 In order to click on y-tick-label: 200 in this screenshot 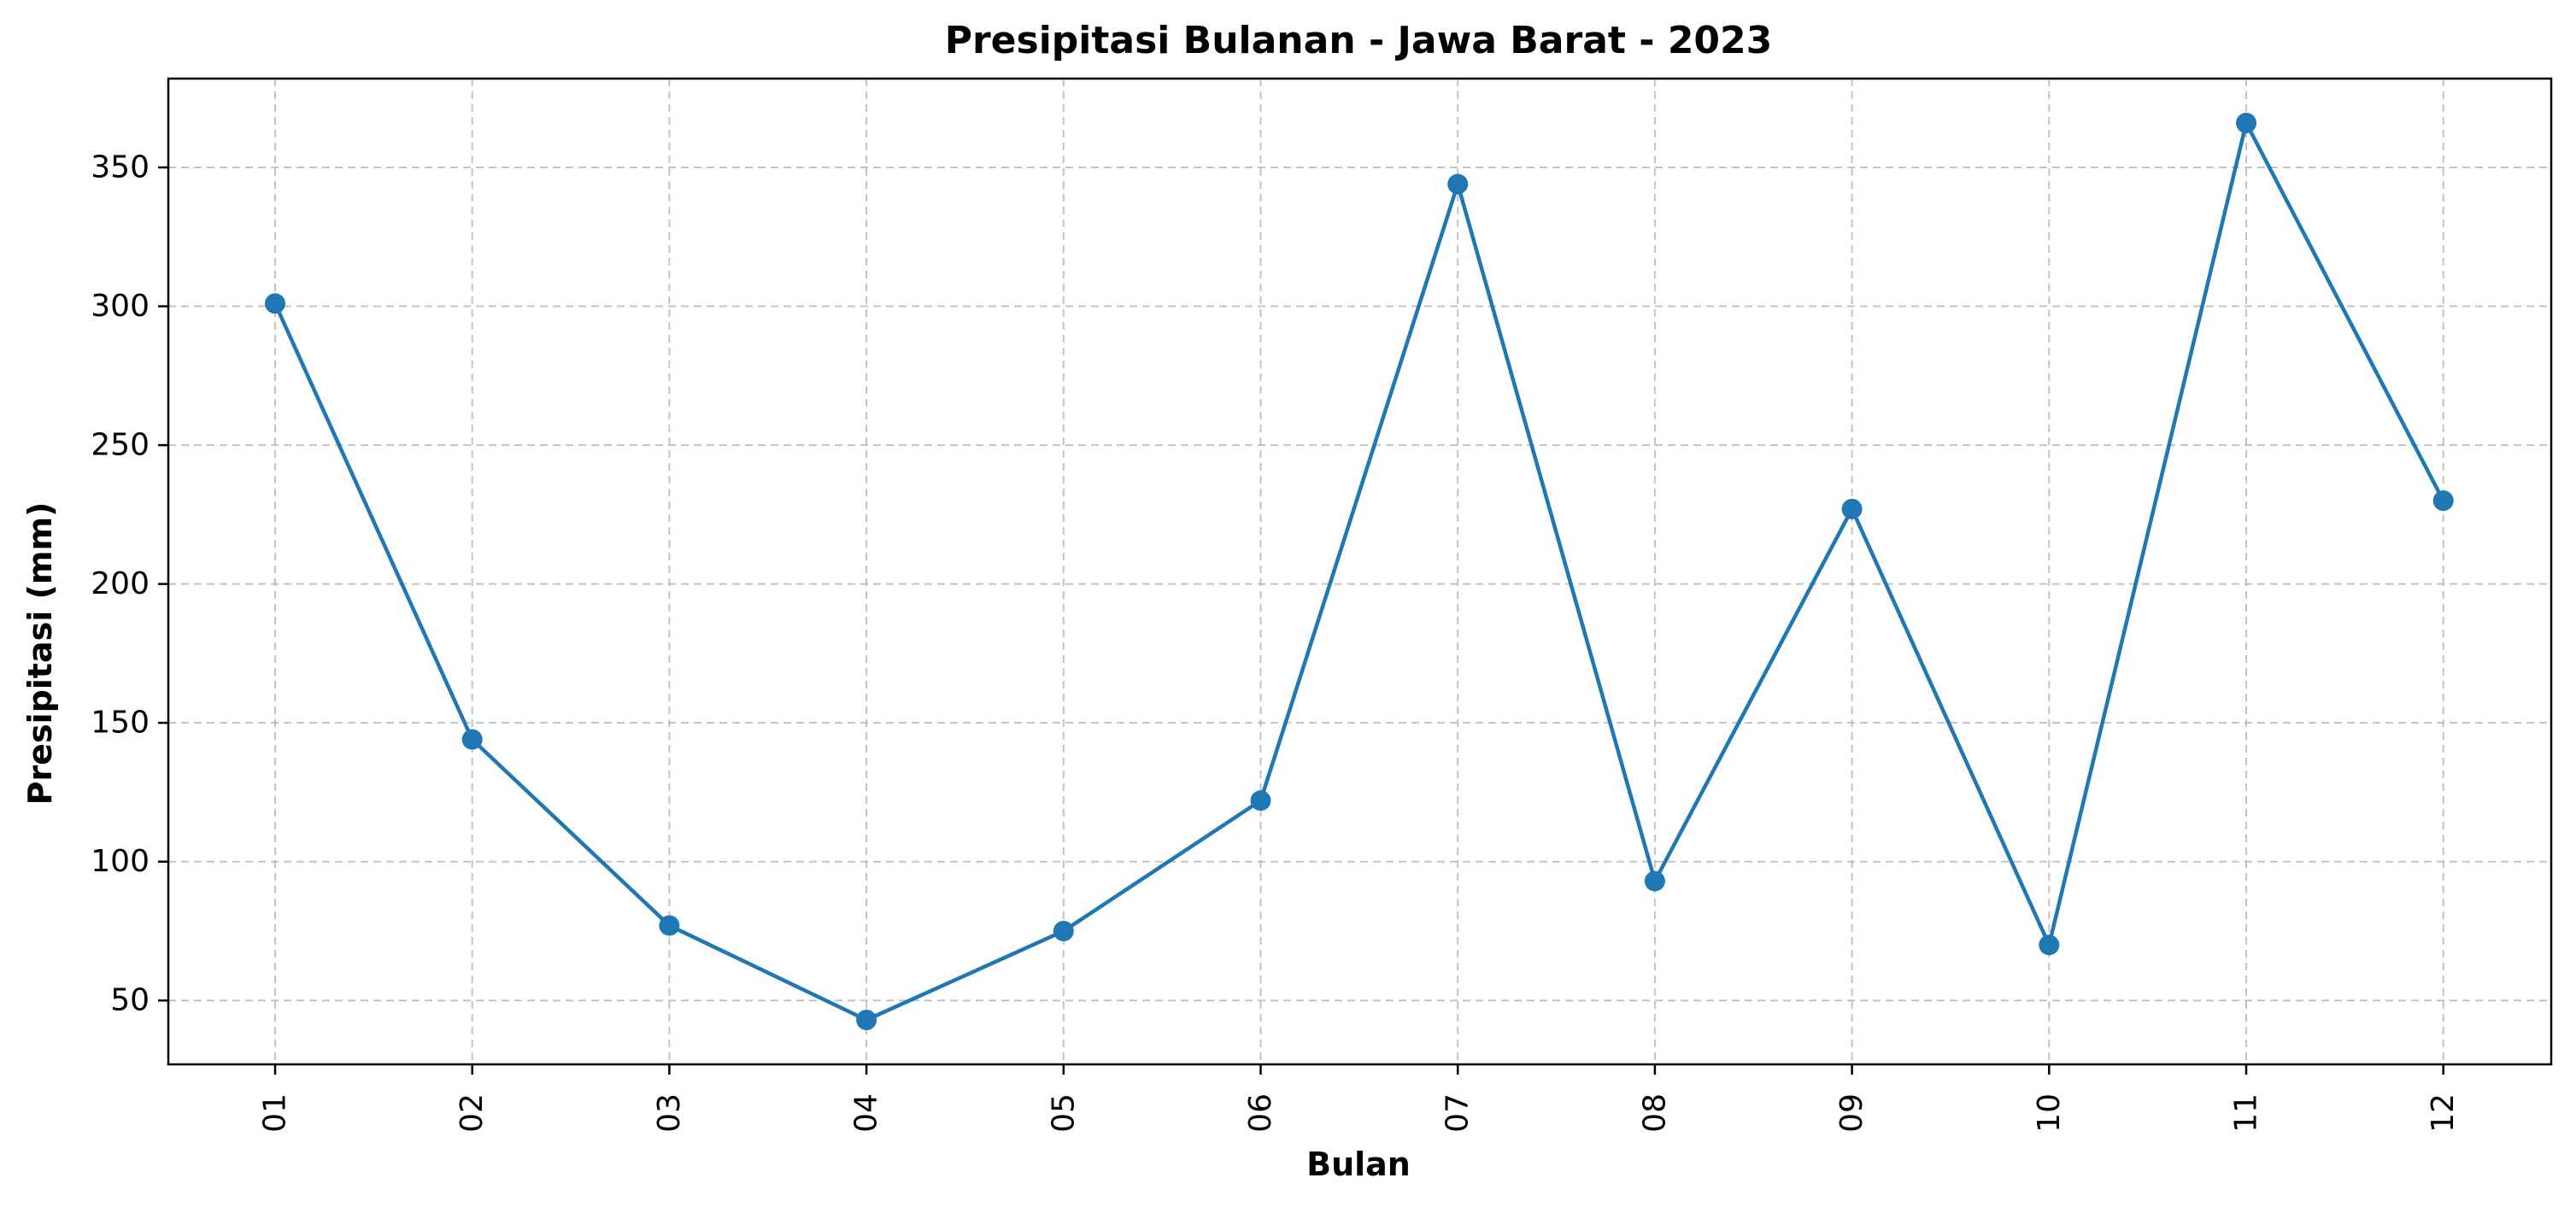, I will do `click(120, 583)`.